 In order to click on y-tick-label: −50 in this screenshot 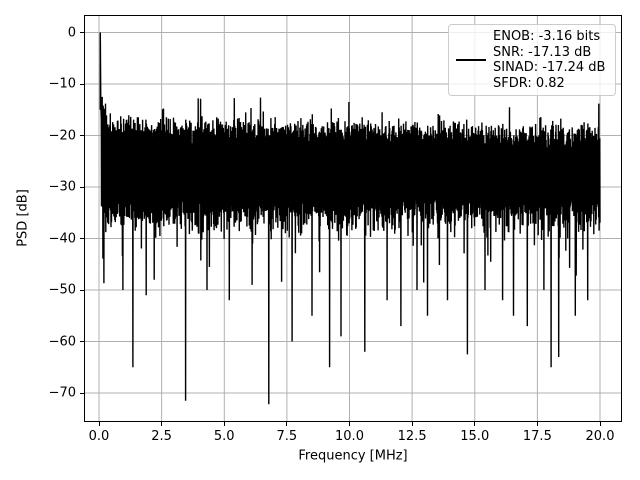, I will do `click(62, 290)`.